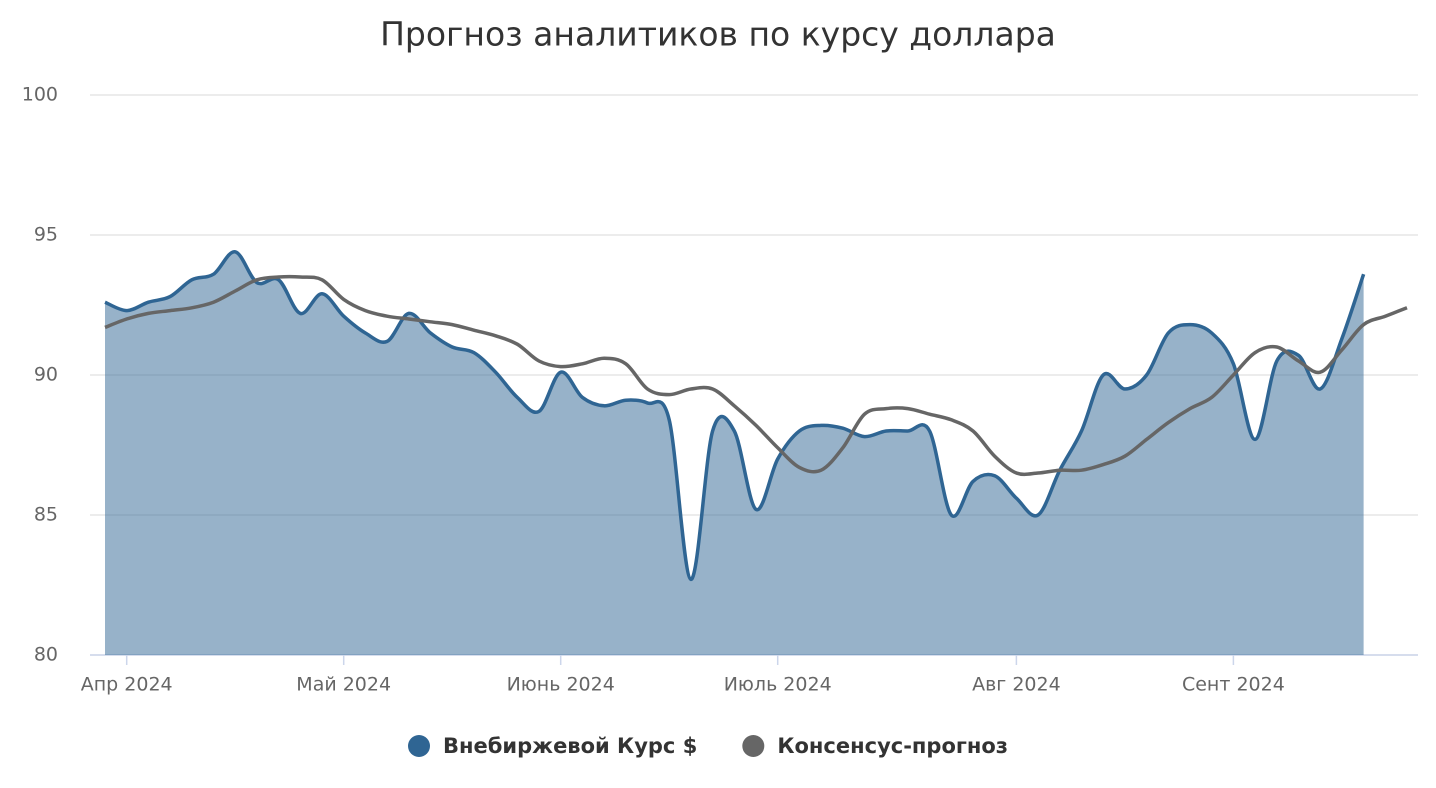 The image size is (1436, 788). What do you see at coordinates (343, 685) in the screenshot?
I see `x-tick-label: Май 2024` at bounding box center [343, 685].